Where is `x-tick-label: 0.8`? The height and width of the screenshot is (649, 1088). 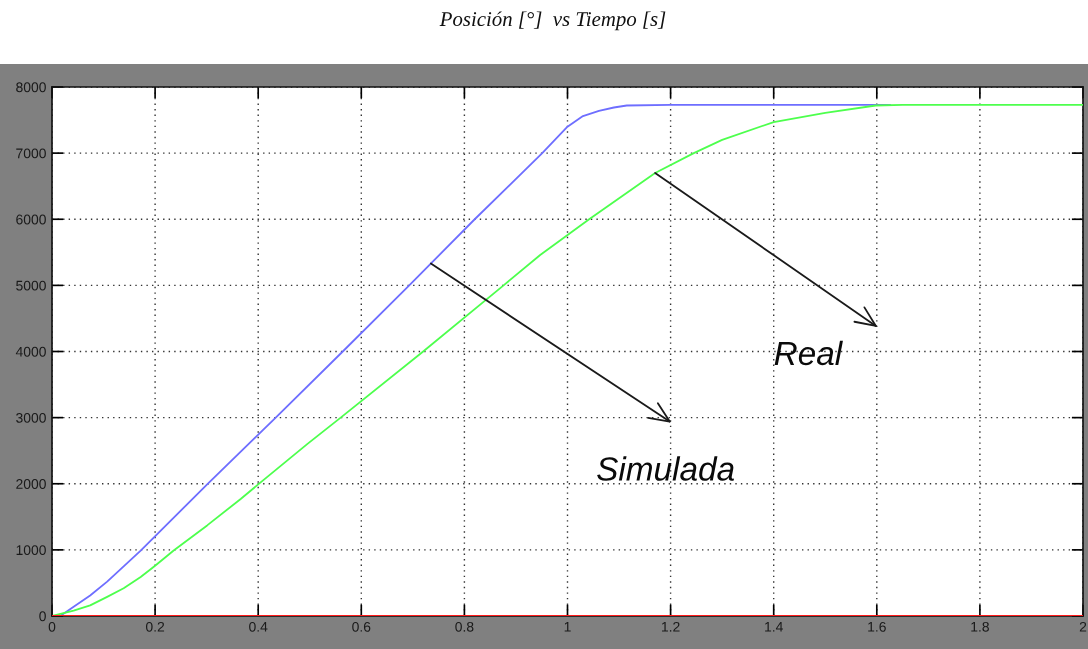 x-tick-label: 0.8 is located at coordinates (464, 626).